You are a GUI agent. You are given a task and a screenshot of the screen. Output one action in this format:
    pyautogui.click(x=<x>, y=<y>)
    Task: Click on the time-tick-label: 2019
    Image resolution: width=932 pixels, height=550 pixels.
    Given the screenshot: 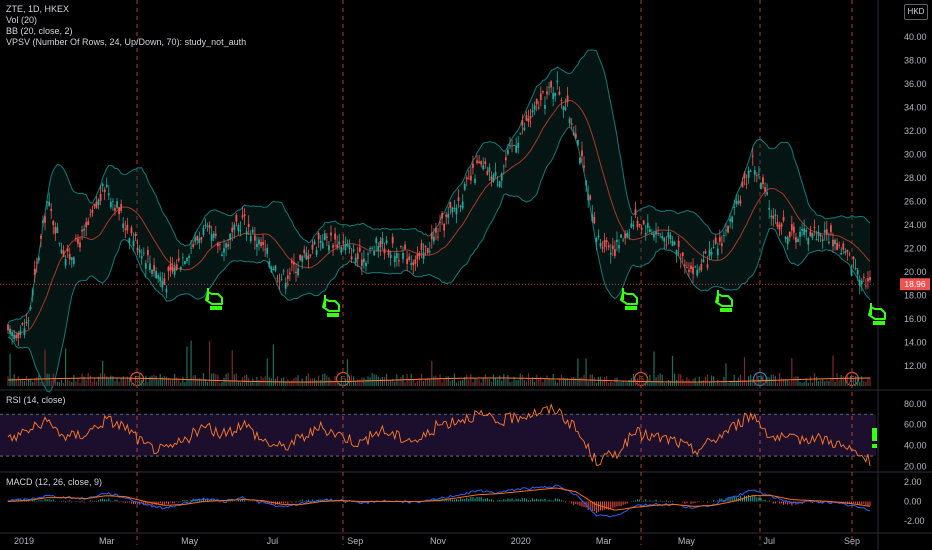 What is the action you would take?
    pyautogui.click(x=24, y=541)
    